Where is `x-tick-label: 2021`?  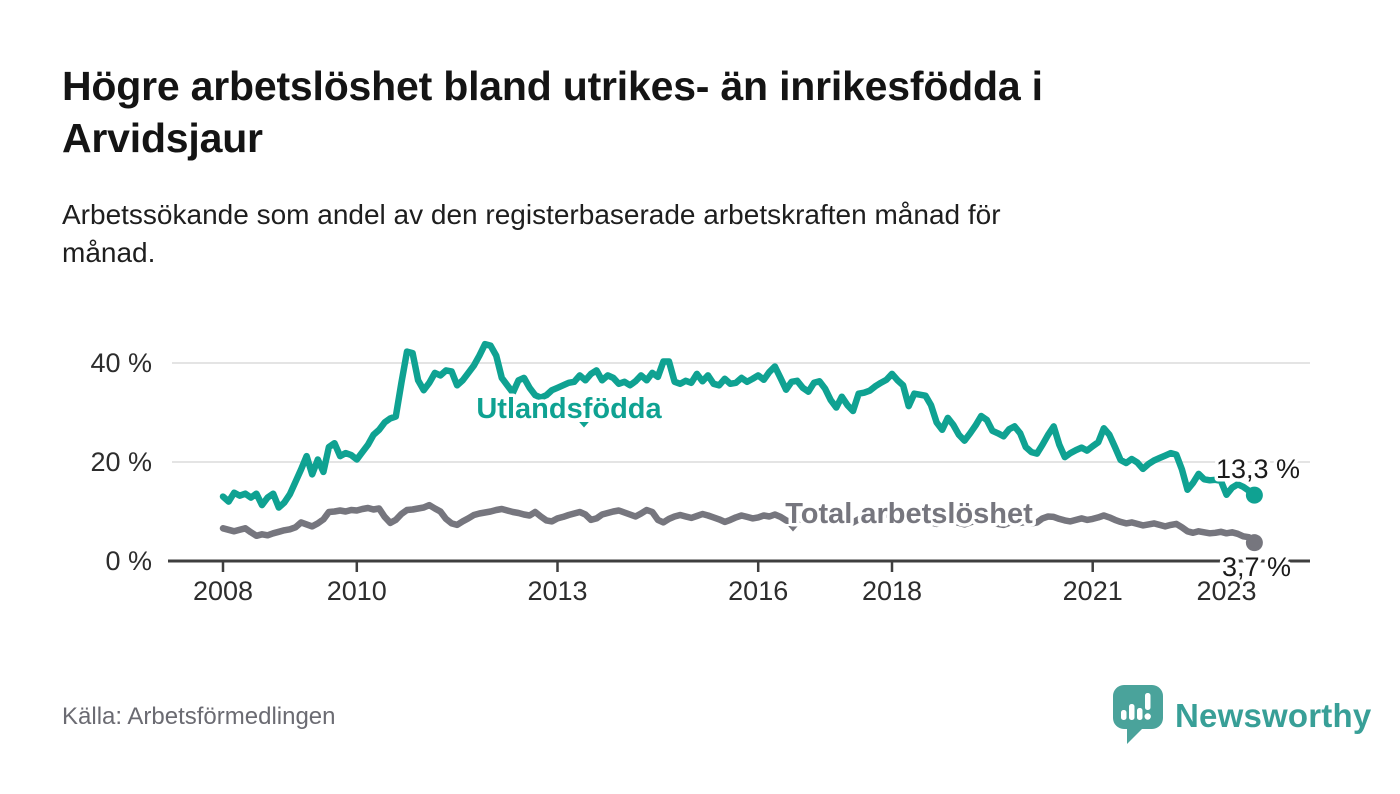 x-tick-label: 2021 is located at coordinates (1093, 591).